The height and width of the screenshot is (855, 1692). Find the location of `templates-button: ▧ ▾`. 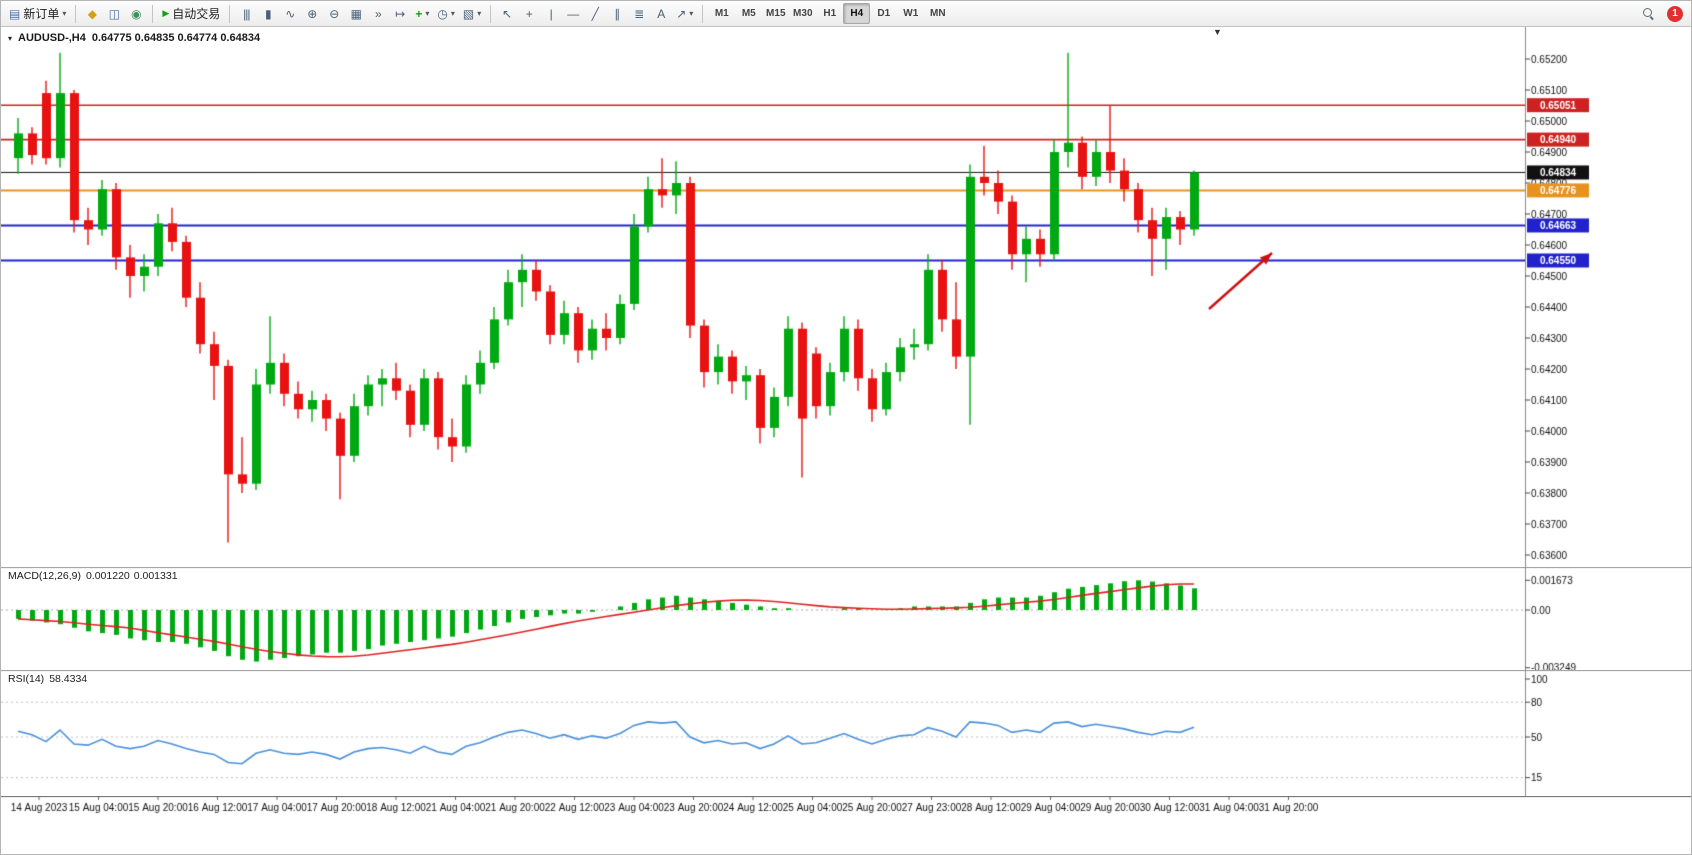

templates-button: ▧ ▾ is located at coordinates (472, 13).